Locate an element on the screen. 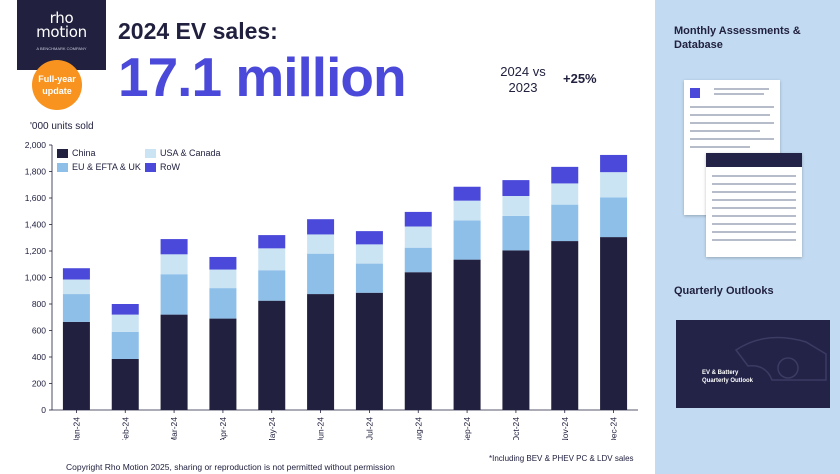 The image size is (840, 474). quarterly-outlook-cover: EV & Battery Quarterly Outlook is located at coordinates (753, 364).